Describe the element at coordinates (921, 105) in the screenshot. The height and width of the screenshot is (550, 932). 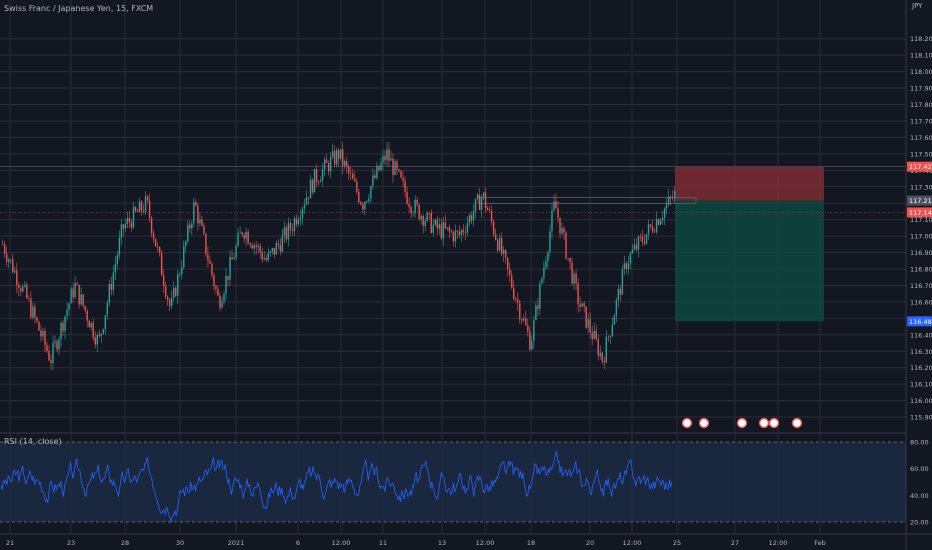
I see `y-tick-label: 117.800` at that location.